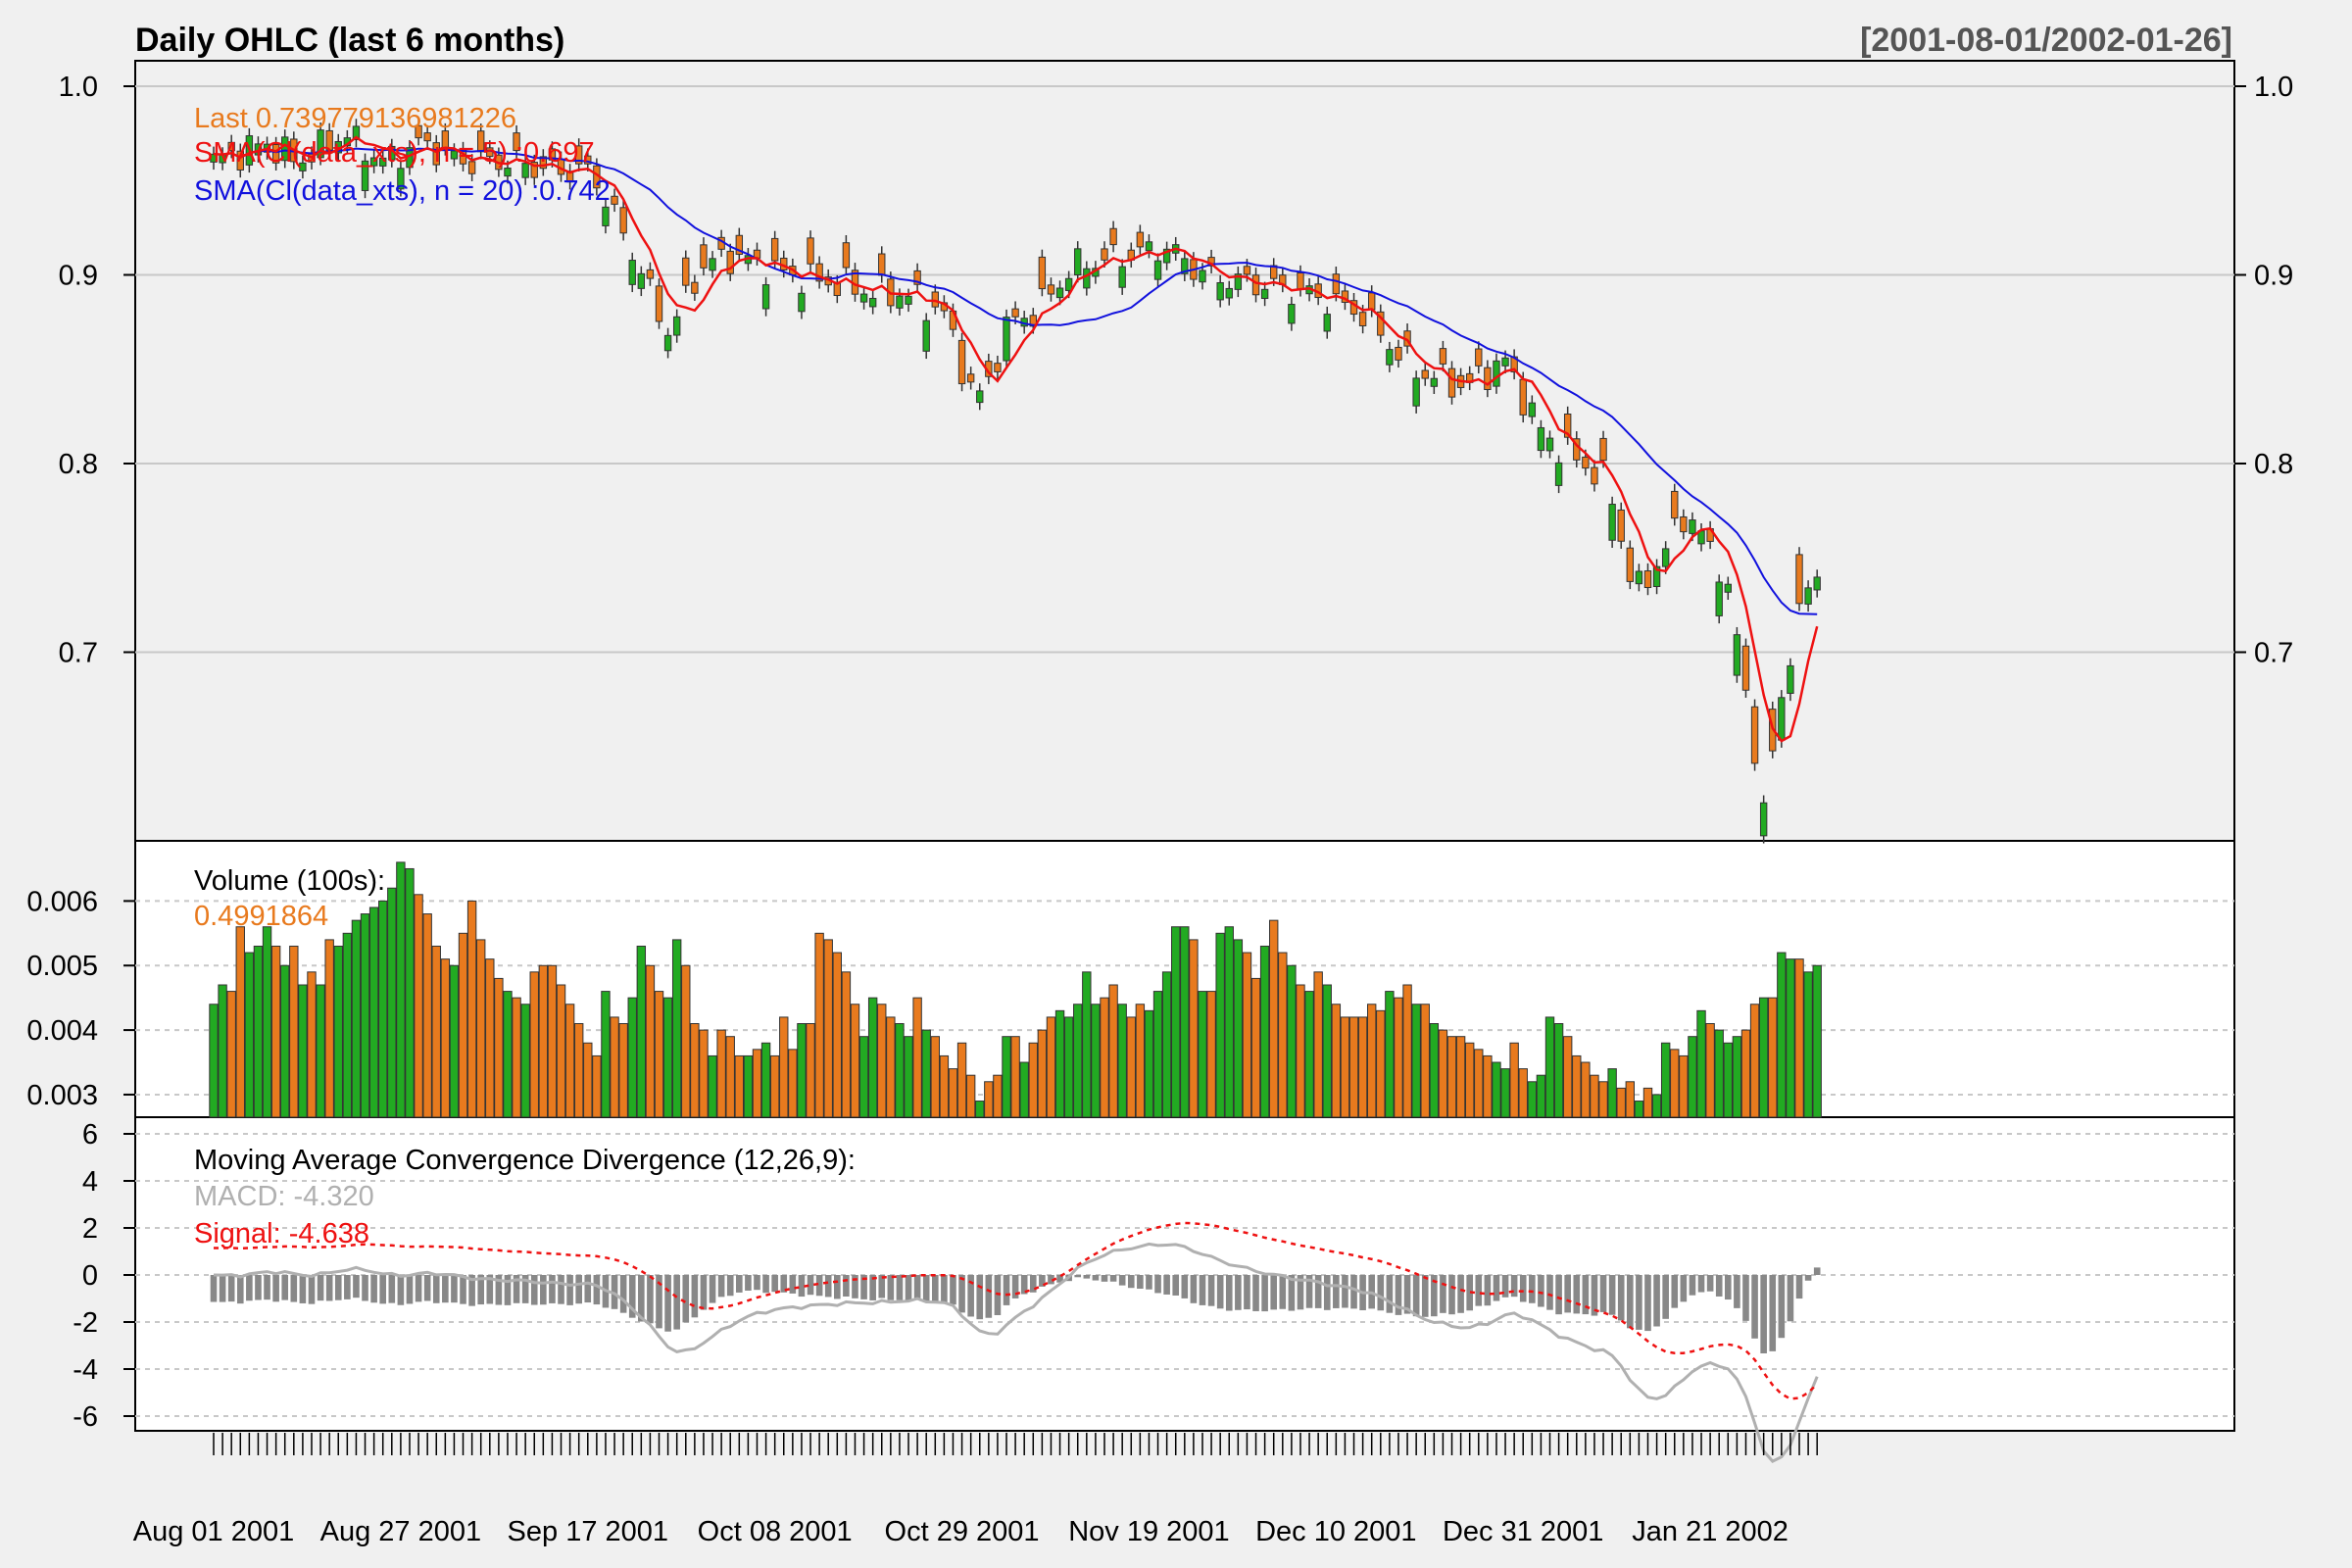 Image resolution: width=2352 pixels, height=1568 pixels. I want to click on legend-macd-value: MACD: -4.320, so click(284, 1196).